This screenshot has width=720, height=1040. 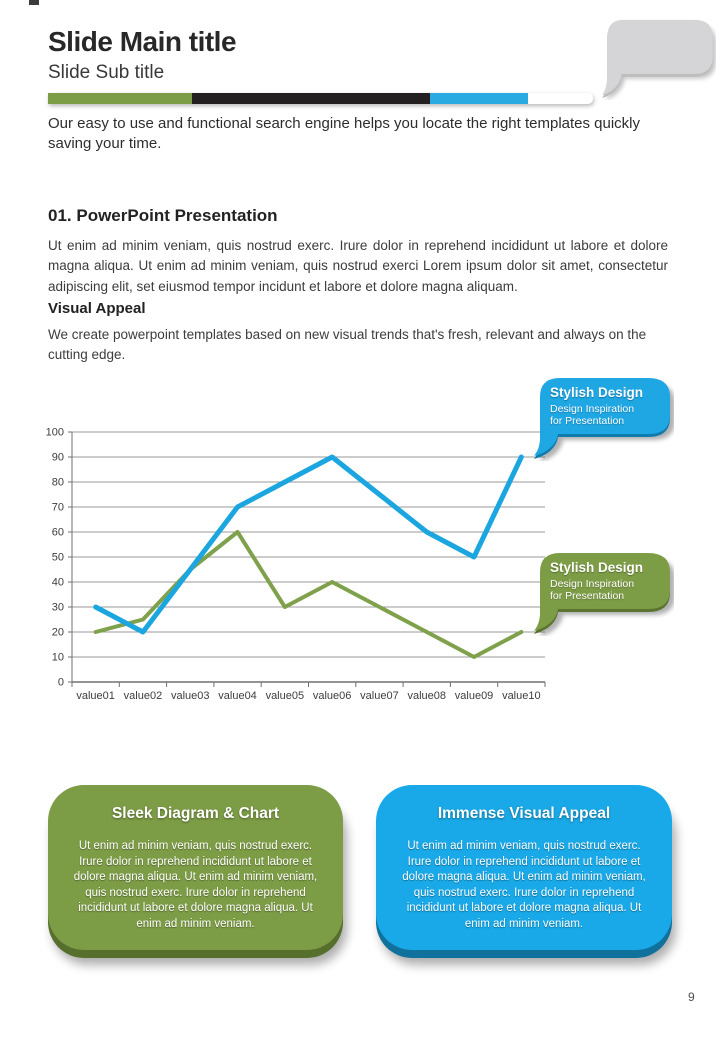 I want to click on svg-text: value10, so click(x=521, y=696).